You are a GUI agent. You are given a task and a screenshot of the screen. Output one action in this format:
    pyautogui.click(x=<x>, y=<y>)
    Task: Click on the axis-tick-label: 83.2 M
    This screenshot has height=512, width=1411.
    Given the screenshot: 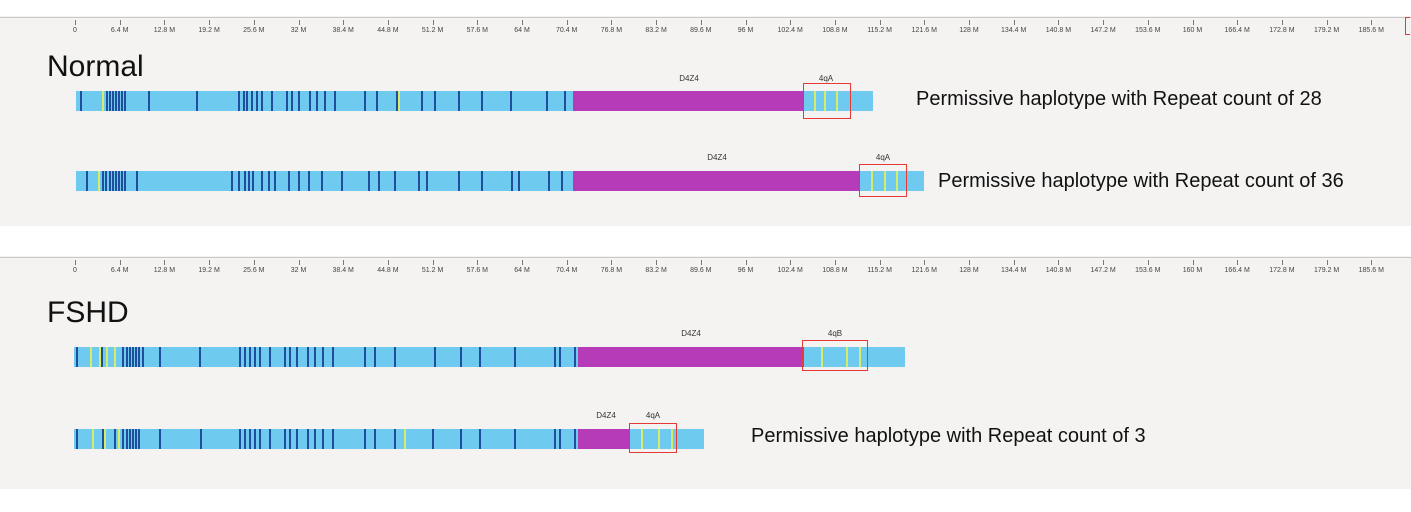 What is the action you would take?
    pyautogui.click(x=656, y=30)
    